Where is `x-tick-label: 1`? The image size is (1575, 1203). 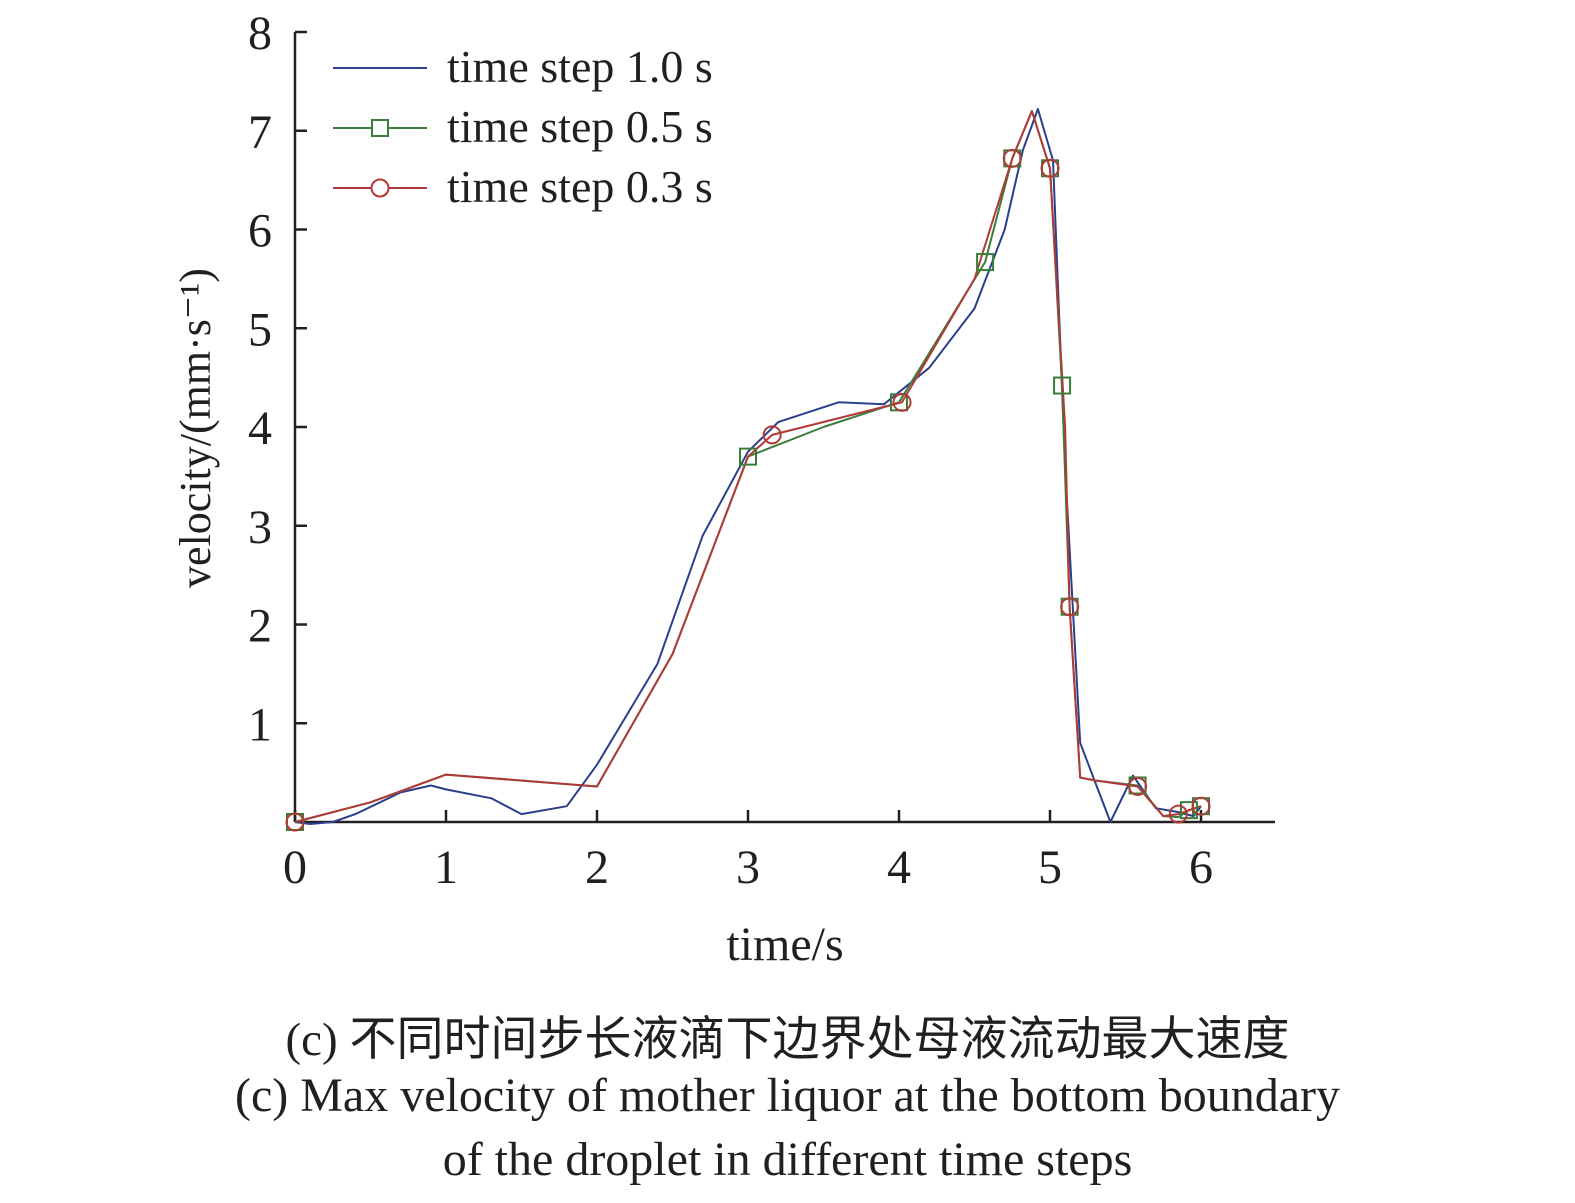 x-tick-label: 1 is located at coordinates (446, 867).